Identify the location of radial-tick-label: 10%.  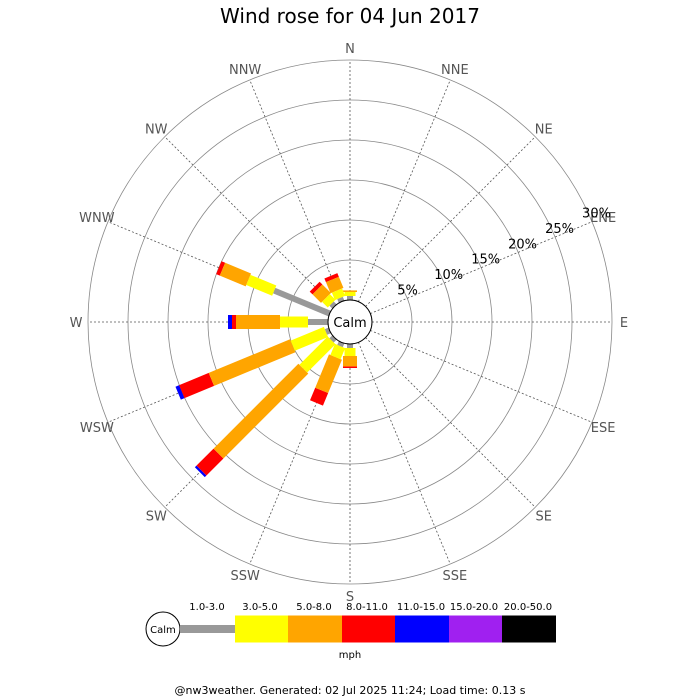
(448, 275).